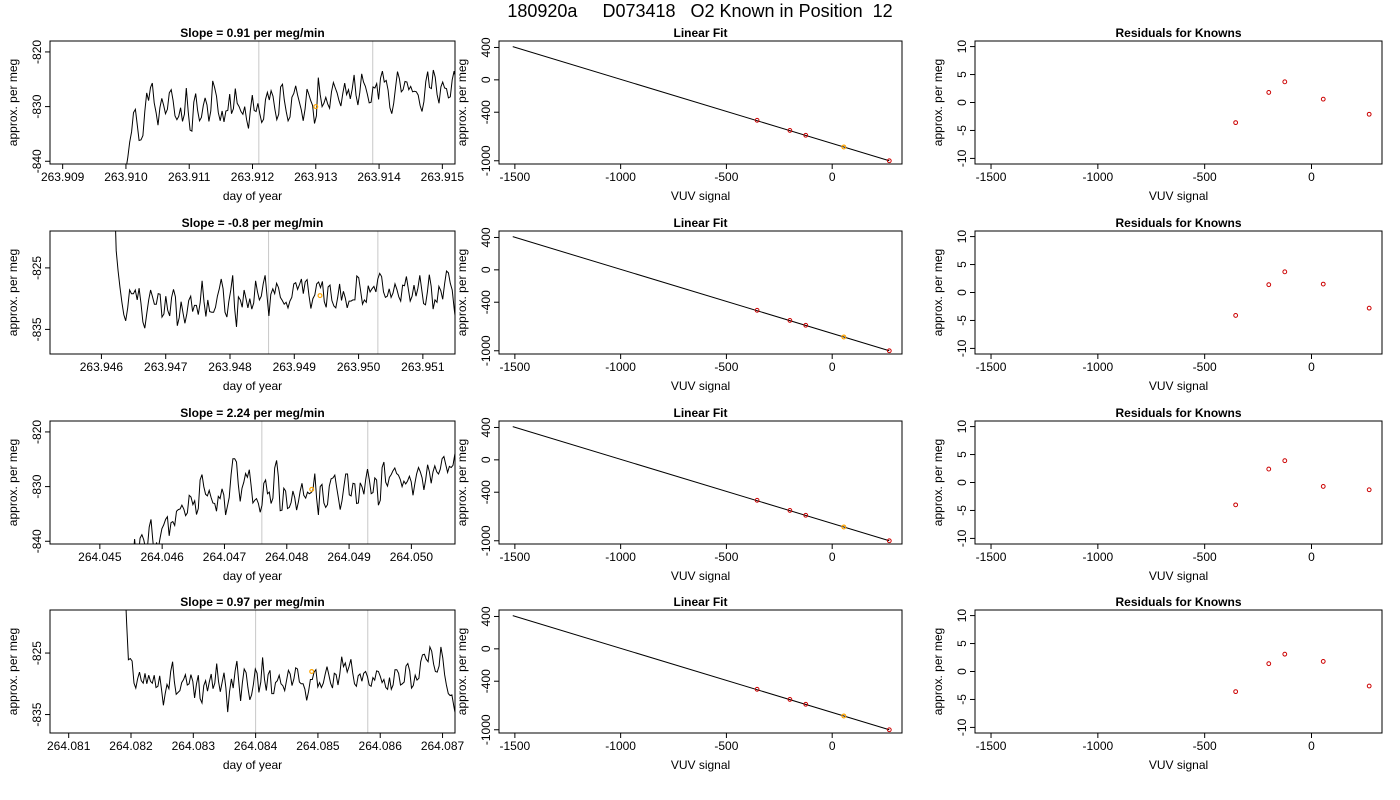  Describe the element at coordinates (349, 557) in the screenshot. I see `x-tick-label: 264.049` at that location.